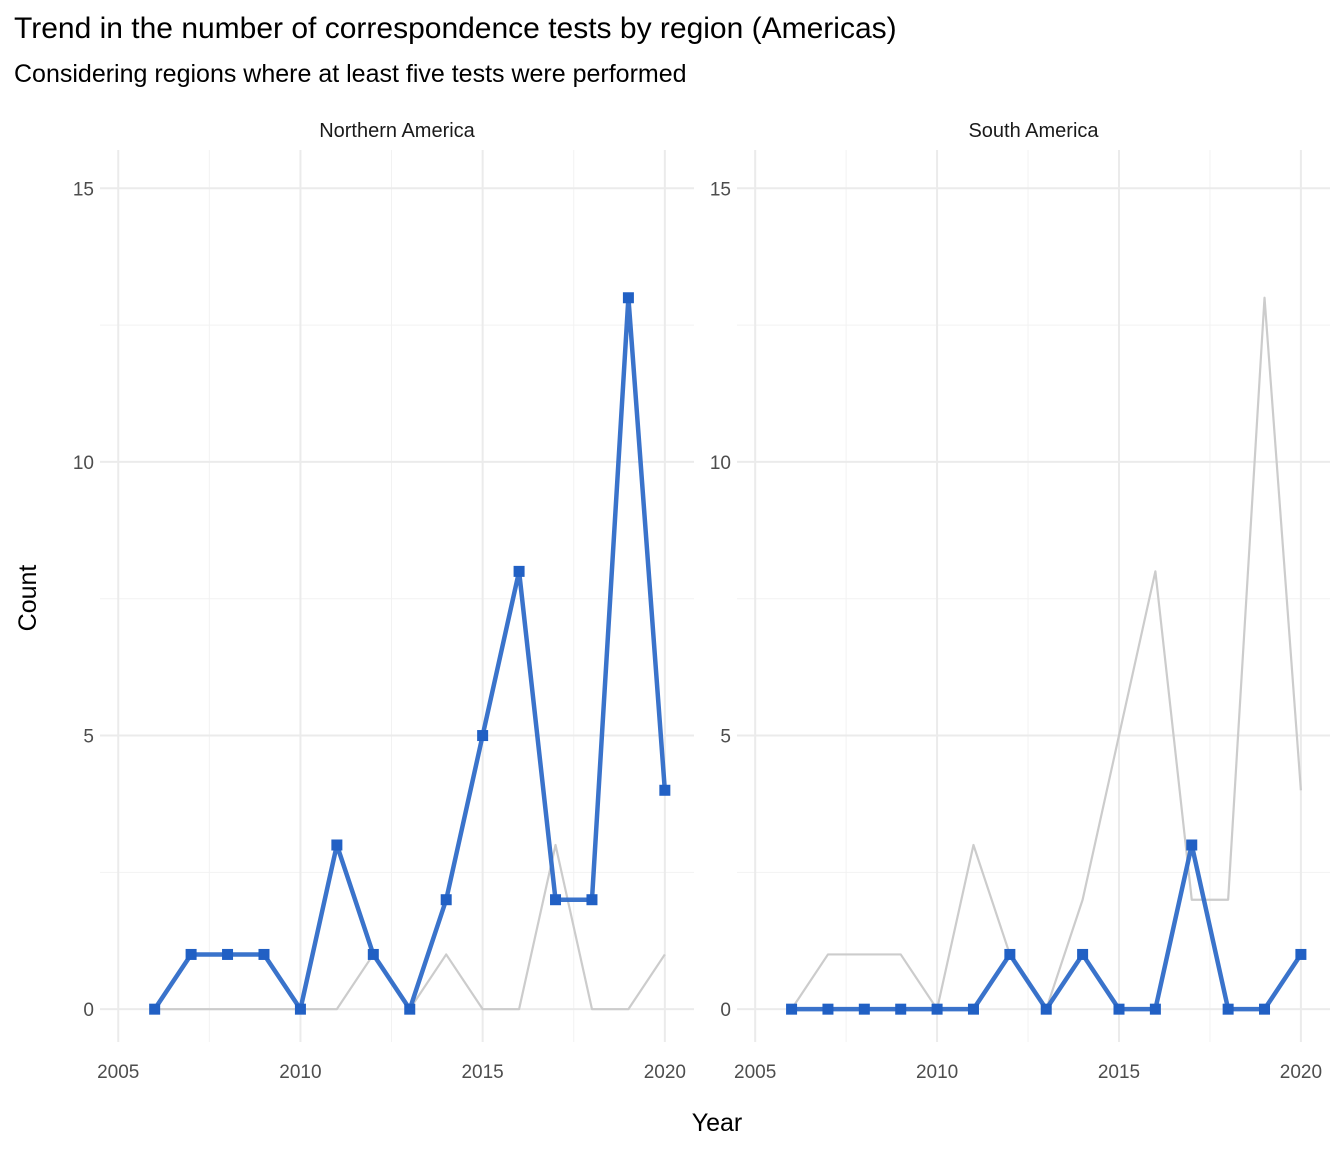 This screenshot has height=1152, width=1344. I want to click on facet-strip-label: South America, so click(1033, 131).